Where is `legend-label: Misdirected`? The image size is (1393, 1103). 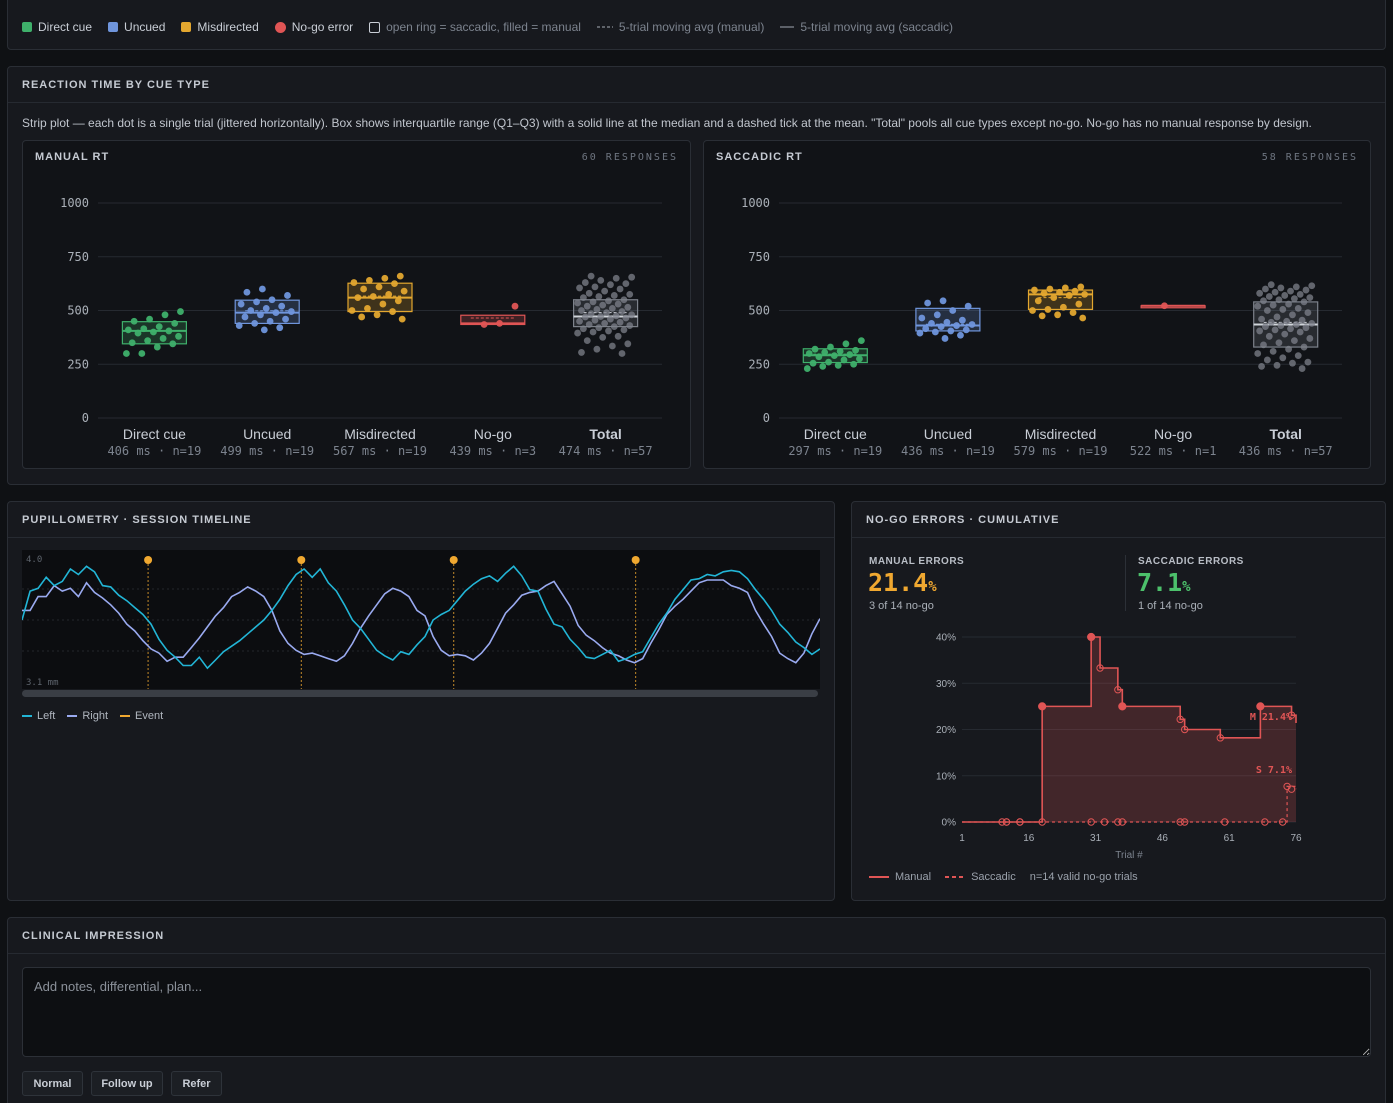 legend-label: Misdirected is located at coordinates (228, 27).